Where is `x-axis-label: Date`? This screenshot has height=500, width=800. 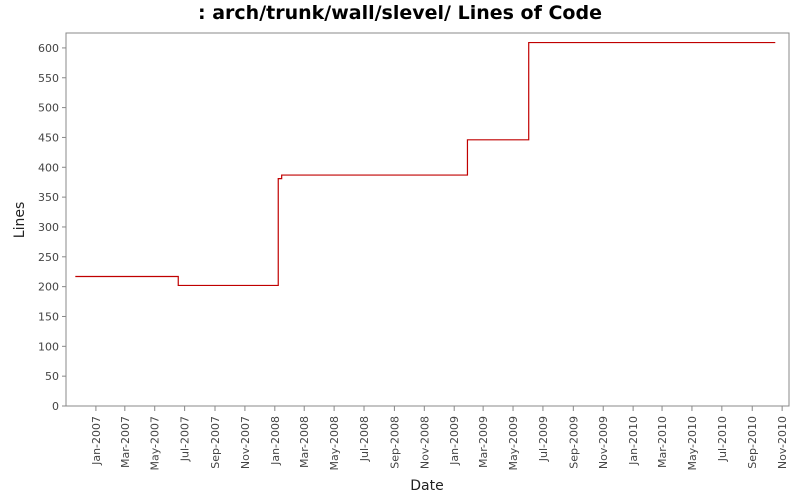
x-axis-label: Date is located at coordinates (426, 486).